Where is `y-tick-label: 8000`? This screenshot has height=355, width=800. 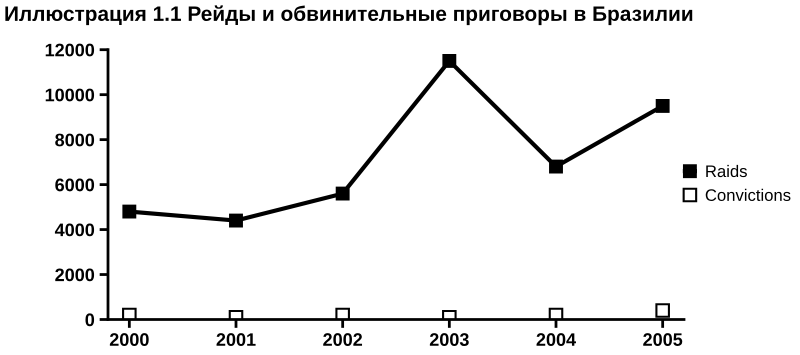
y-tick-label: 8000 is located at coordinates (74, 140).